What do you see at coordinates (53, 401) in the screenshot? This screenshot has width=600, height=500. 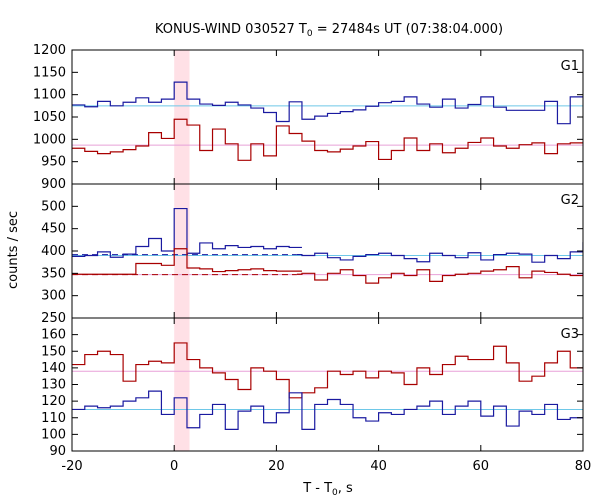 I see `y-tick-label: 120` at bounding box center [53, 401].